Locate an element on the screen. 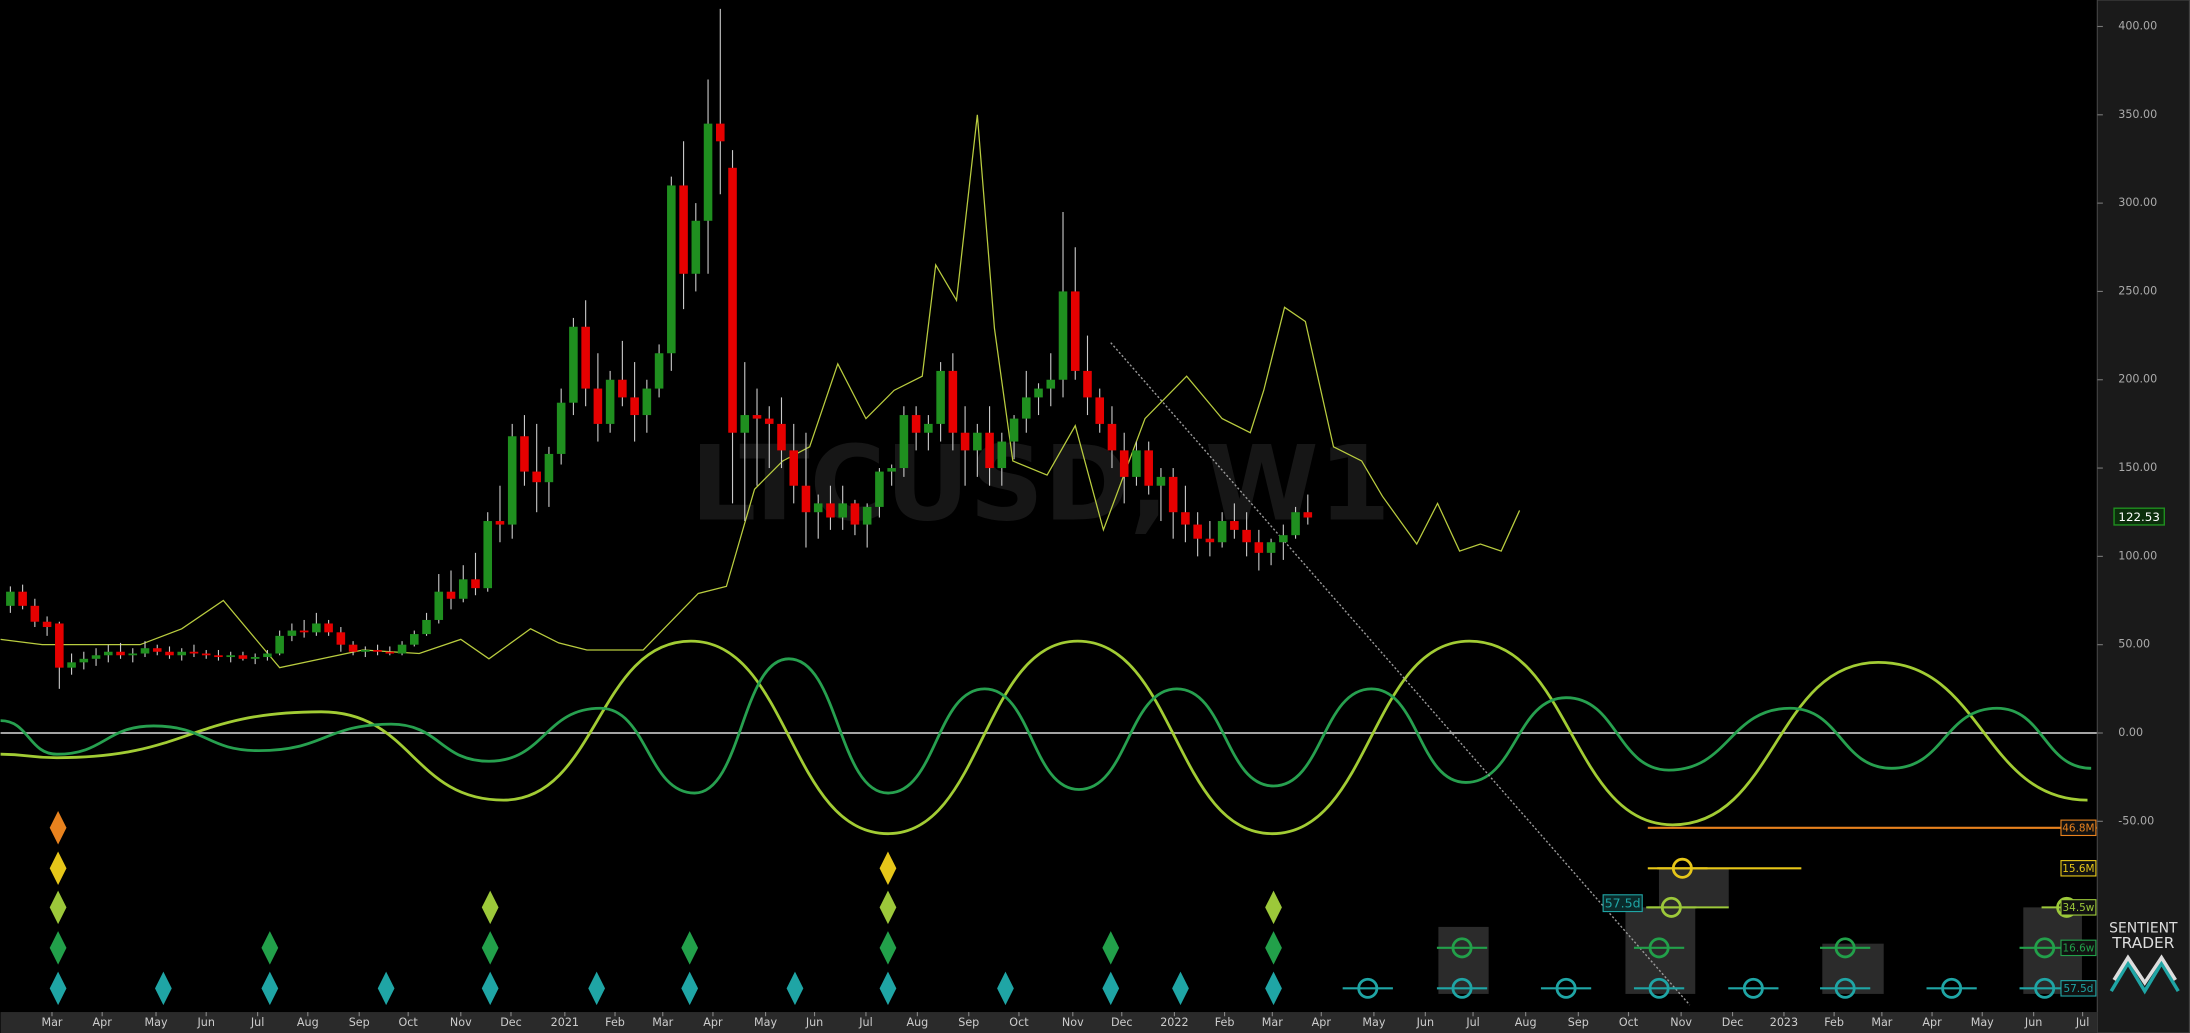 This screenshot has width=2190, height=1033. cycle-label: 15.6M is located at coordinates (2078, 869).